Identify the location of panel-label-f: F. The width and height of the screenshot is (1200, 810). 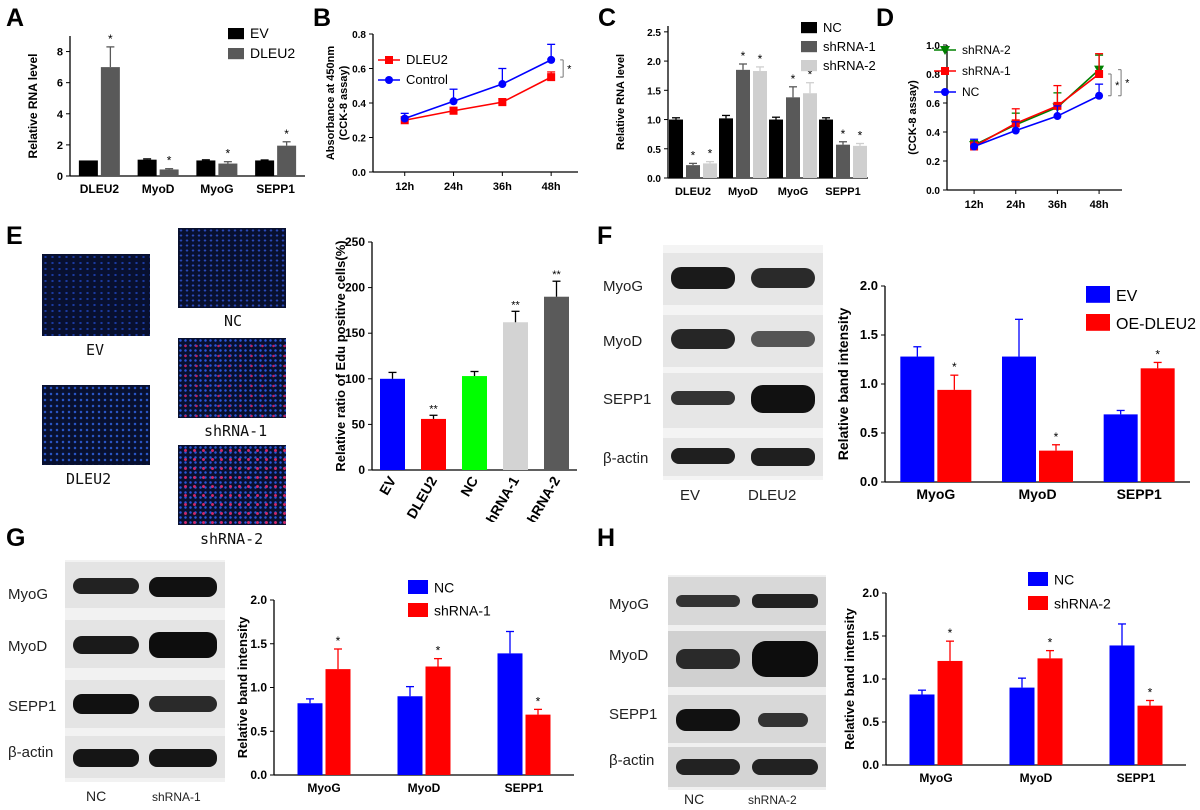
(605, 236).